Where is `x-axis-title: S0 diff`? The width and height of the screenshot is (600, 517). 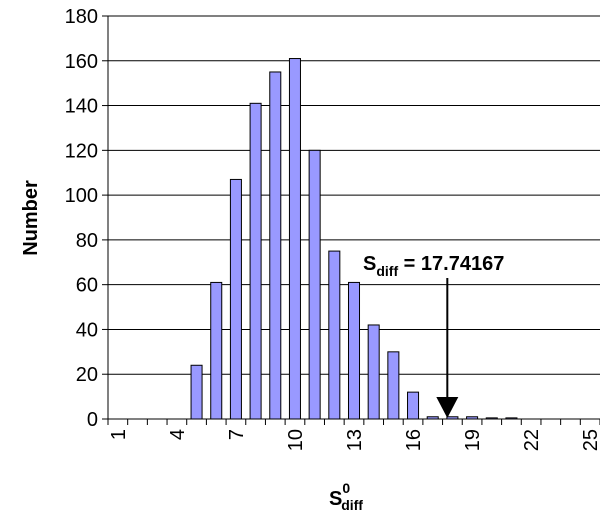
x-axis-title: S0 diff is located at coordinates (346, 496).